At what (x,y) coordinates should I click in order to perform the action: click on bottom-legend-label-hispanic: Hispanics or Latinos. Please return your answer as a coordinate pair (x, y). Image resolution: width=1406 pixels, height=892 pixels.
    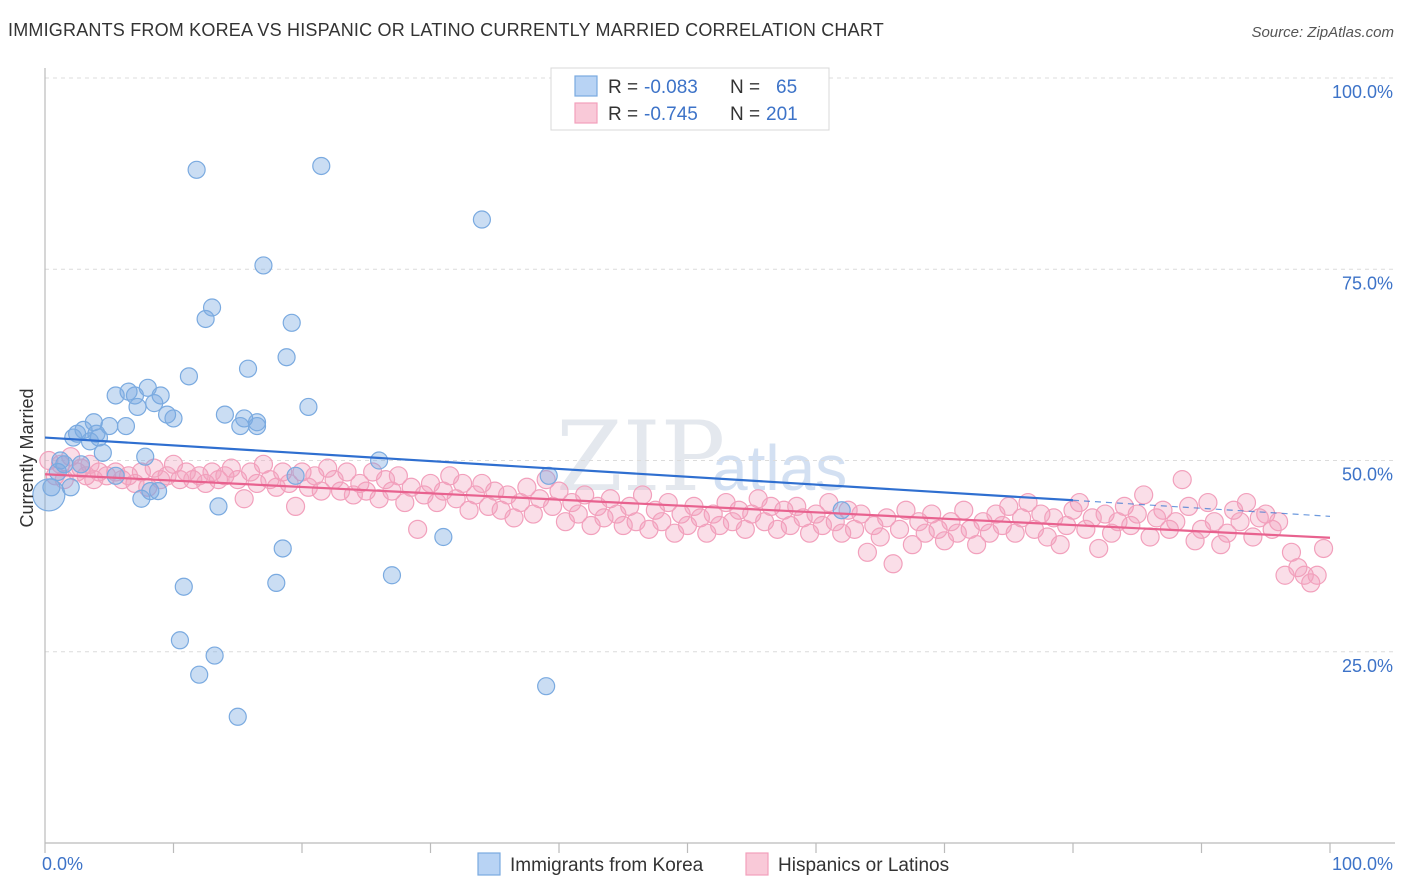
    Looking at the image, I should click on (863, 865).